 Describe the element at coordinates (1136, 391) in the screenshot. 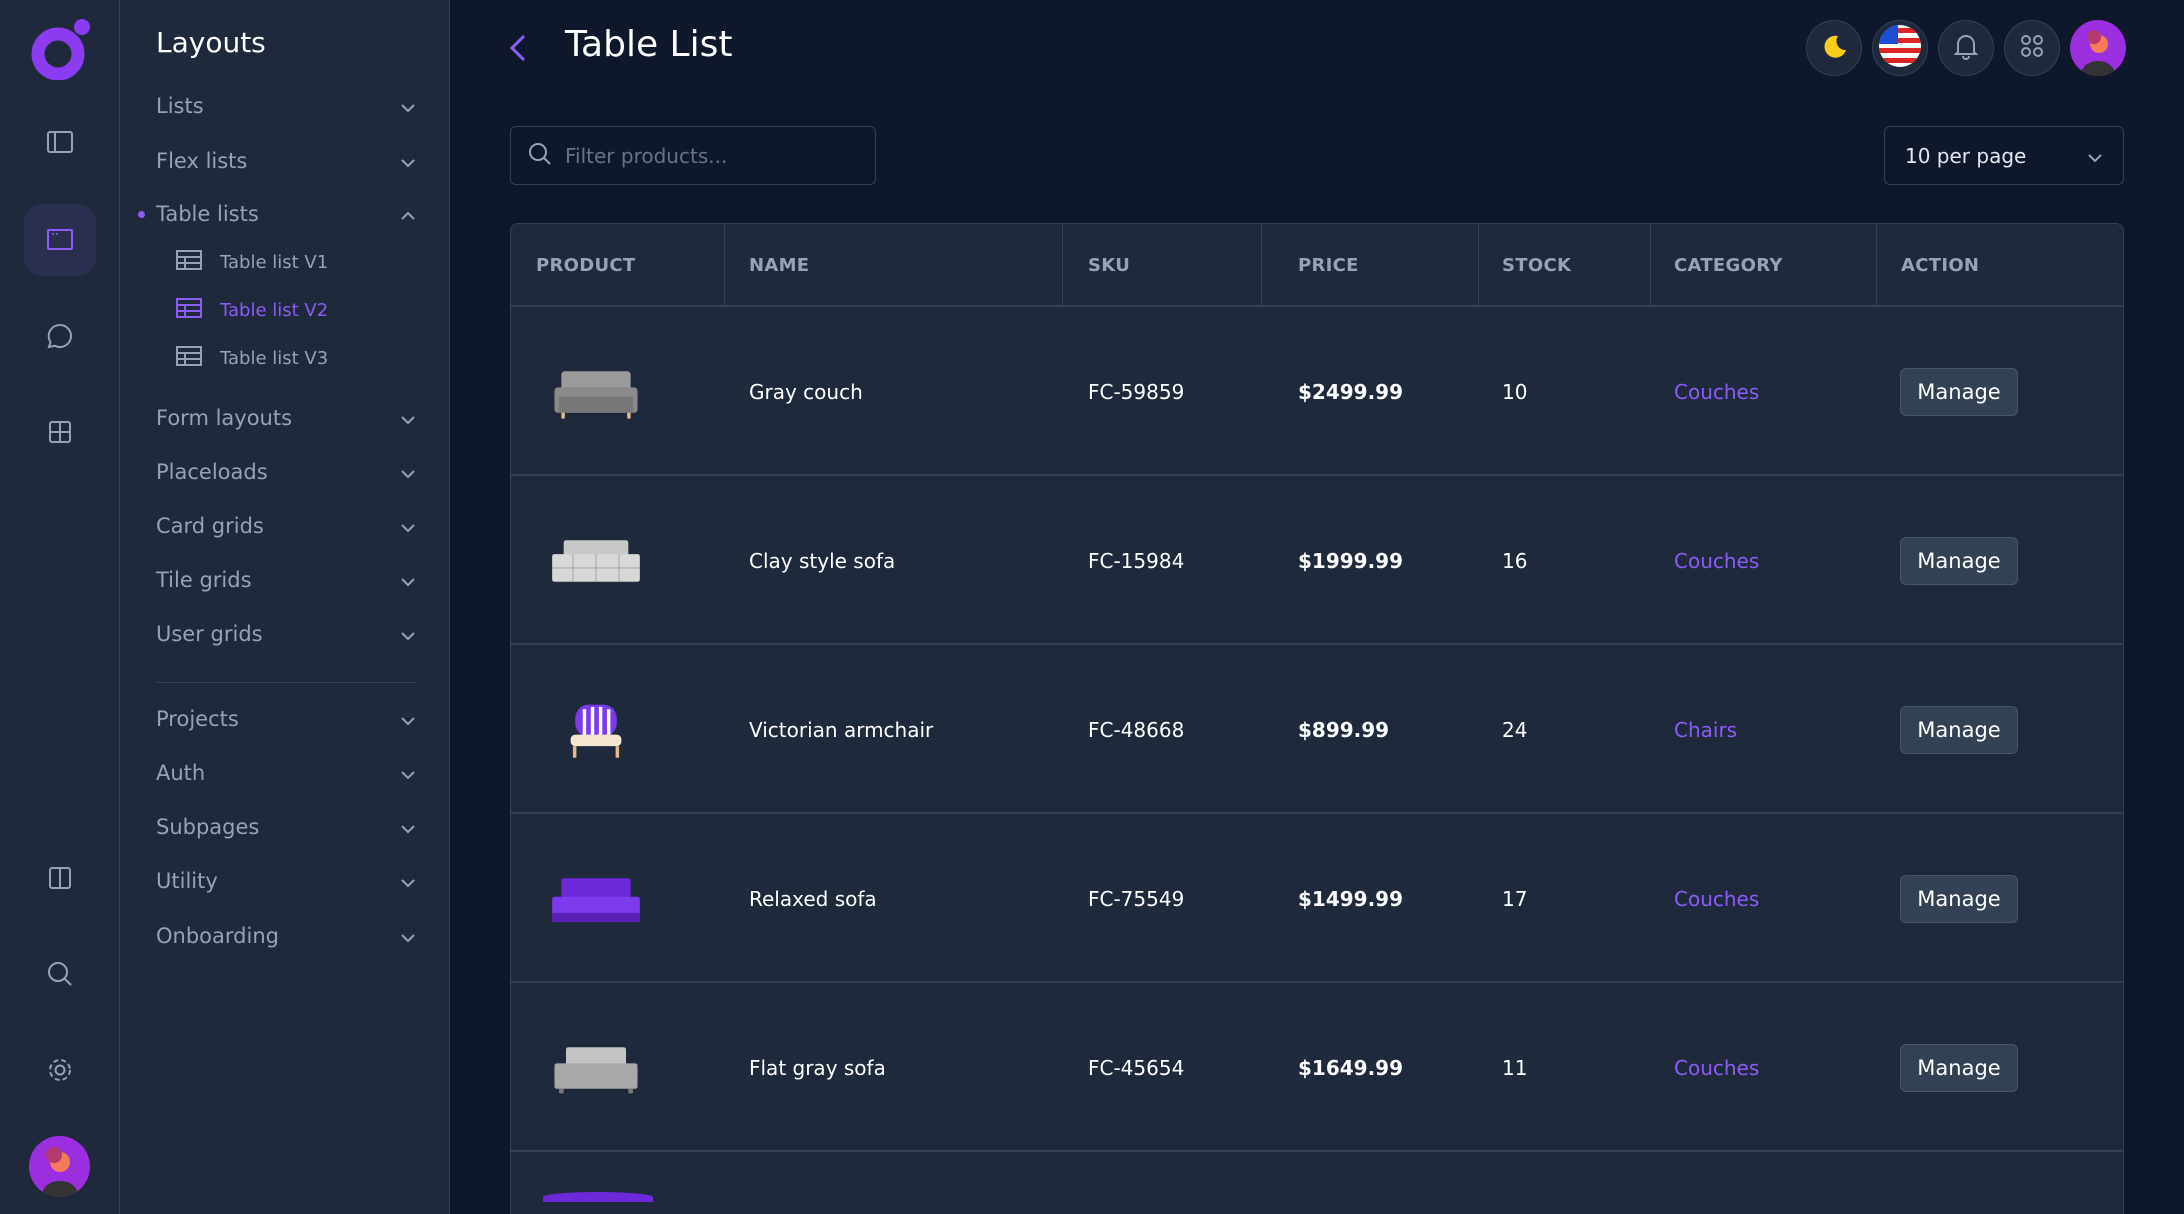

I see `product-sku: FC-59859` at that location.